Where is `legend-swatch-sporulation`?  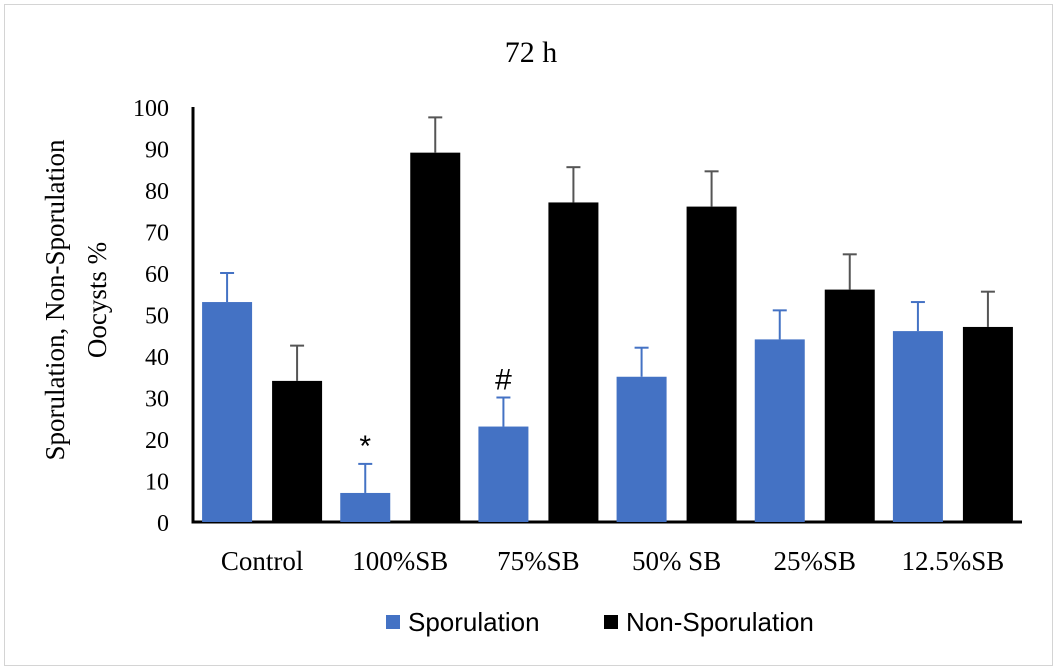
legend-swatch-sporulation is located at coordinates (393, 622).